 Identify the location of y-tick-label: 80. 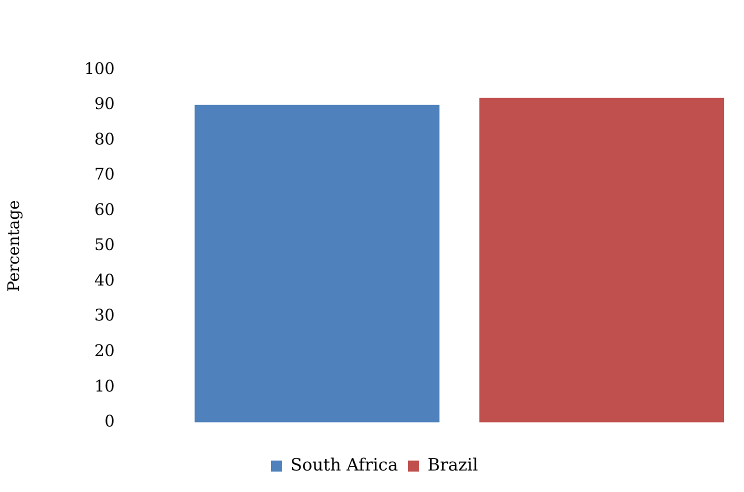
(104, 138).